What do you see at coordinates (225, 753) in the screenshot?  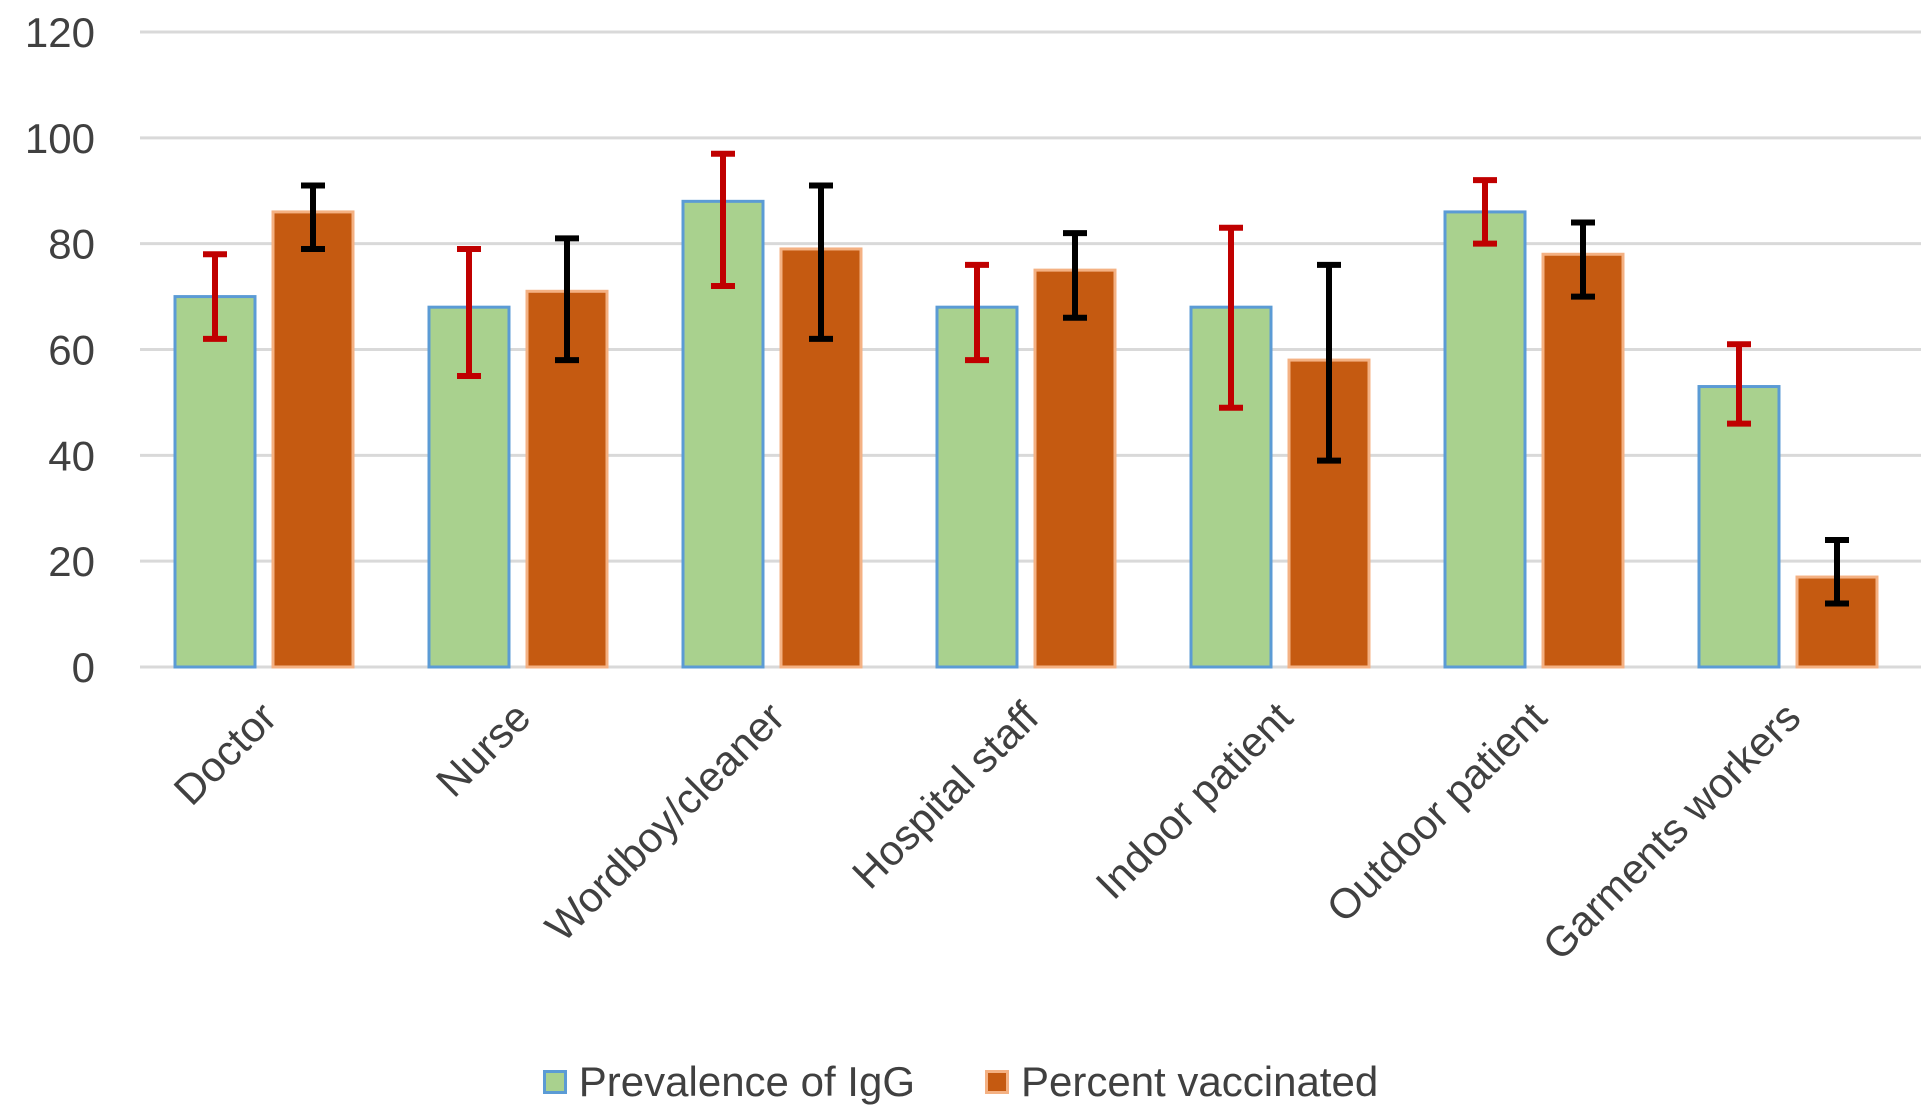 I see `x-category-label: Doctor` at bounding box center [225, 753].